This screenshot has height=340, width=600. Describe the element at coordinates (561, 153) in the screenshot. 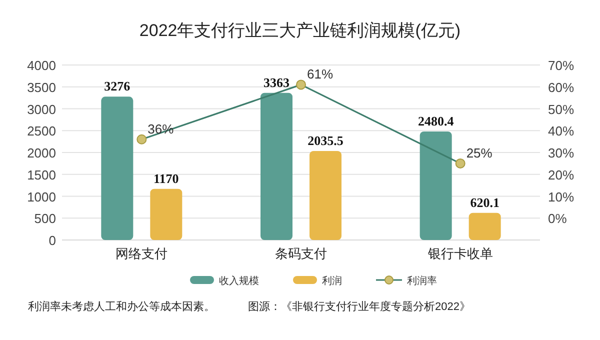

I see `y2-tick-label: 30%` at that location.